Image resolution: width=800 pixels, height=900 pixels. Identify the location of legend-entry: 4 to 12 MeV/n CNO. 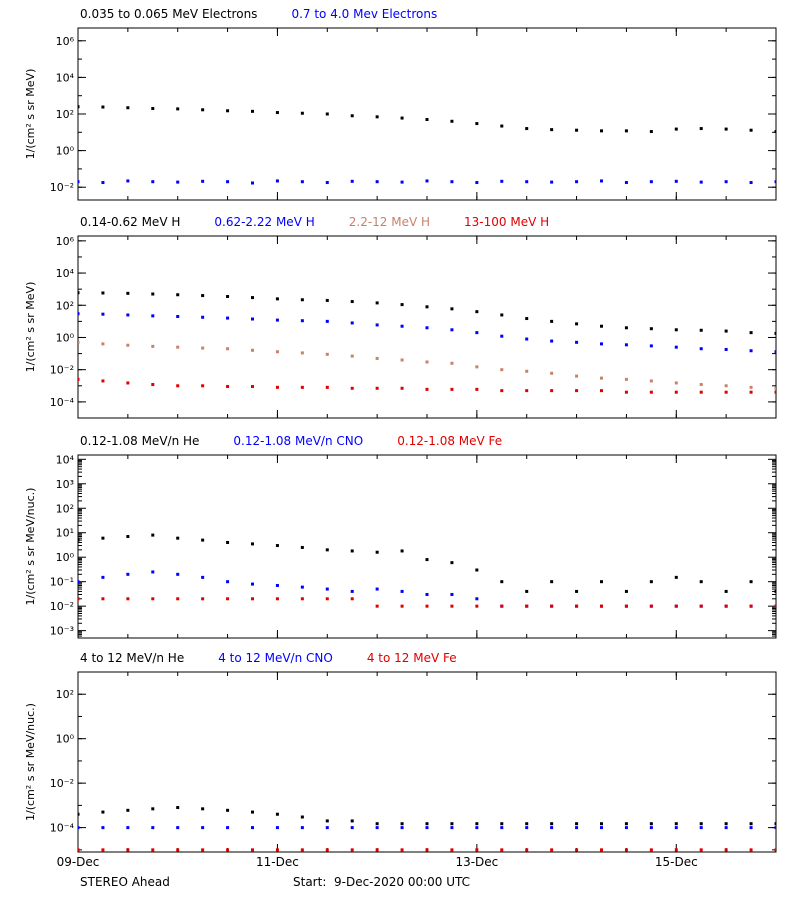
(275, 658).